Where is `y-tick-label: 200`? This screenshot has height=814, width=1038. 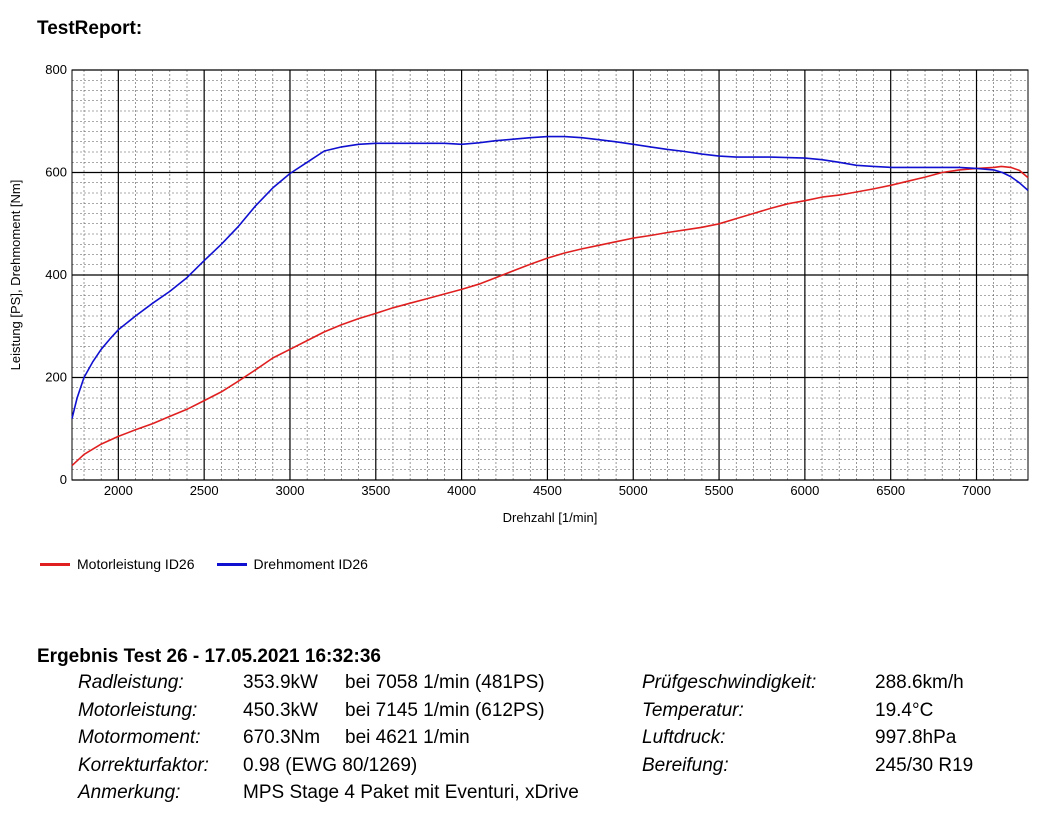
y-tick-label: 200 is located at coordinates (56, 377).